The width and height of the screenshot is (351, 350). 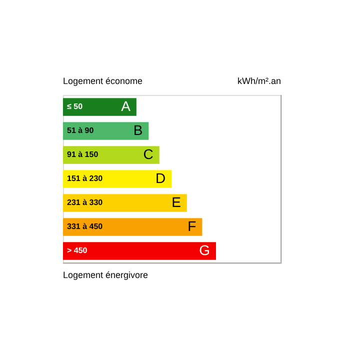 I want to click on y-tick-label: D, so click(x=160, y=178).